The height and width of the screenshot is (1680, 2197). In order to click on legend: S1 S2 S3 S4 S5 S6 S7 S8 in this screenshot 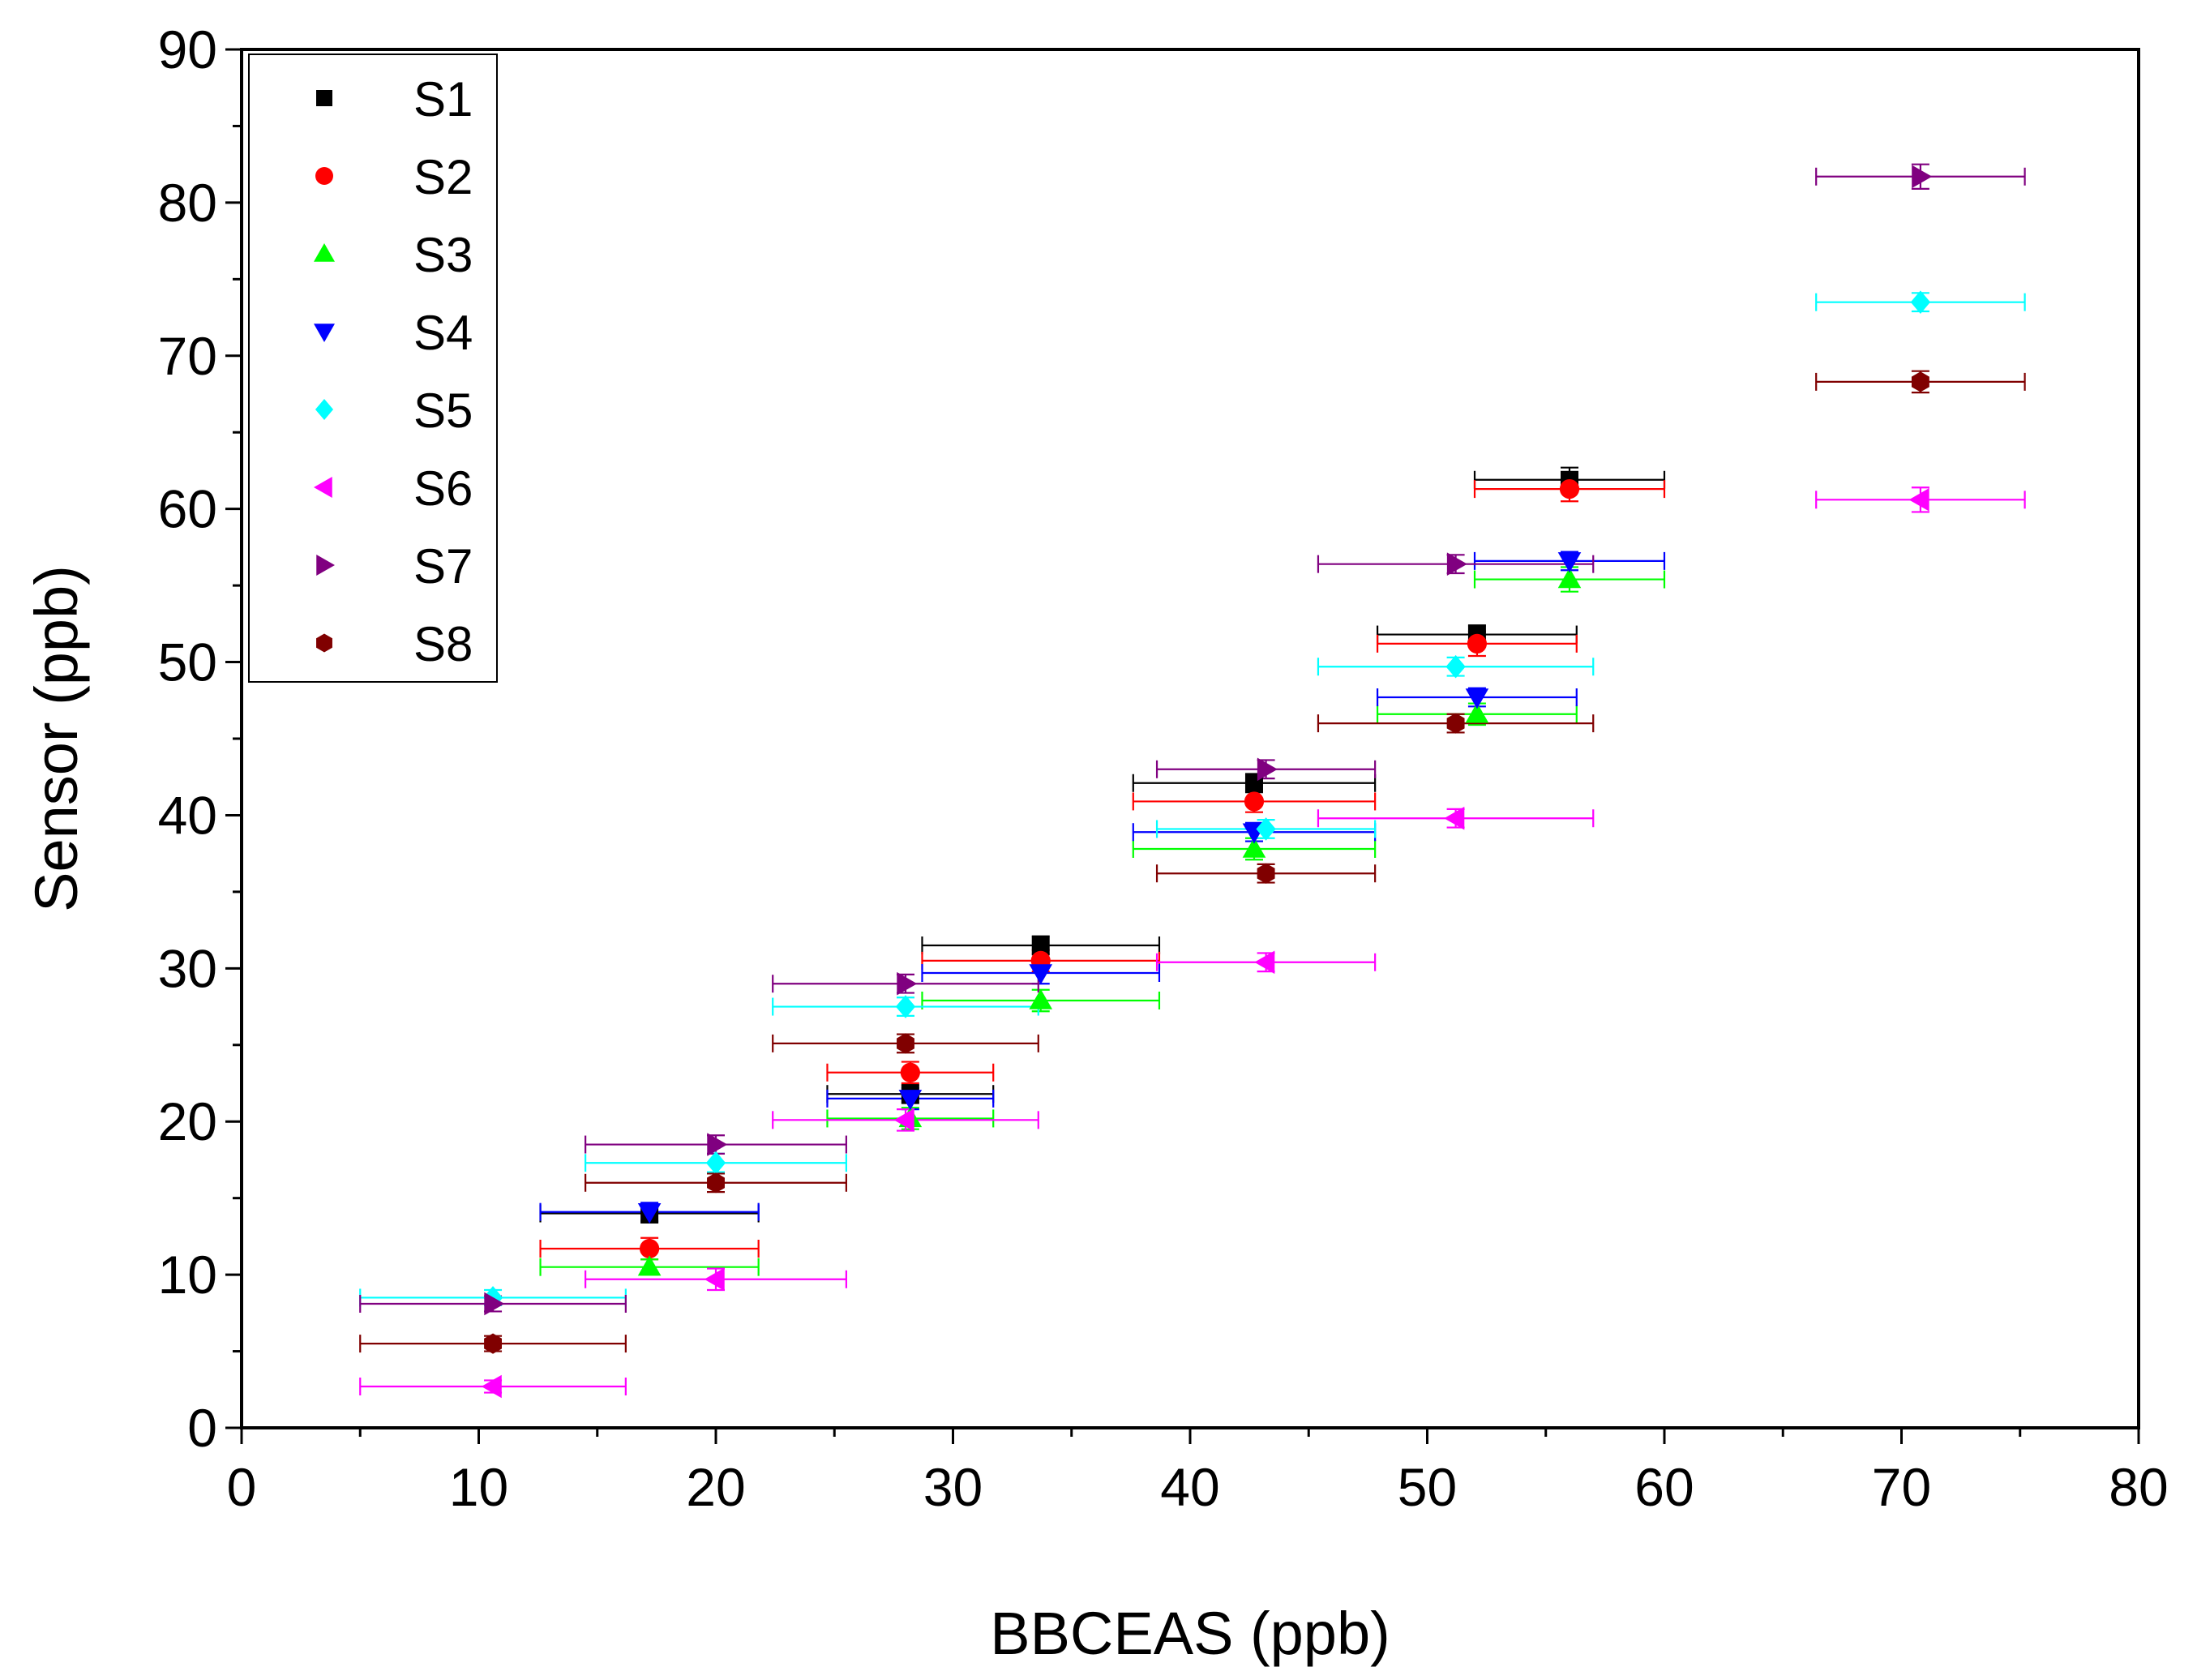, I will do `click(373, 369)`.